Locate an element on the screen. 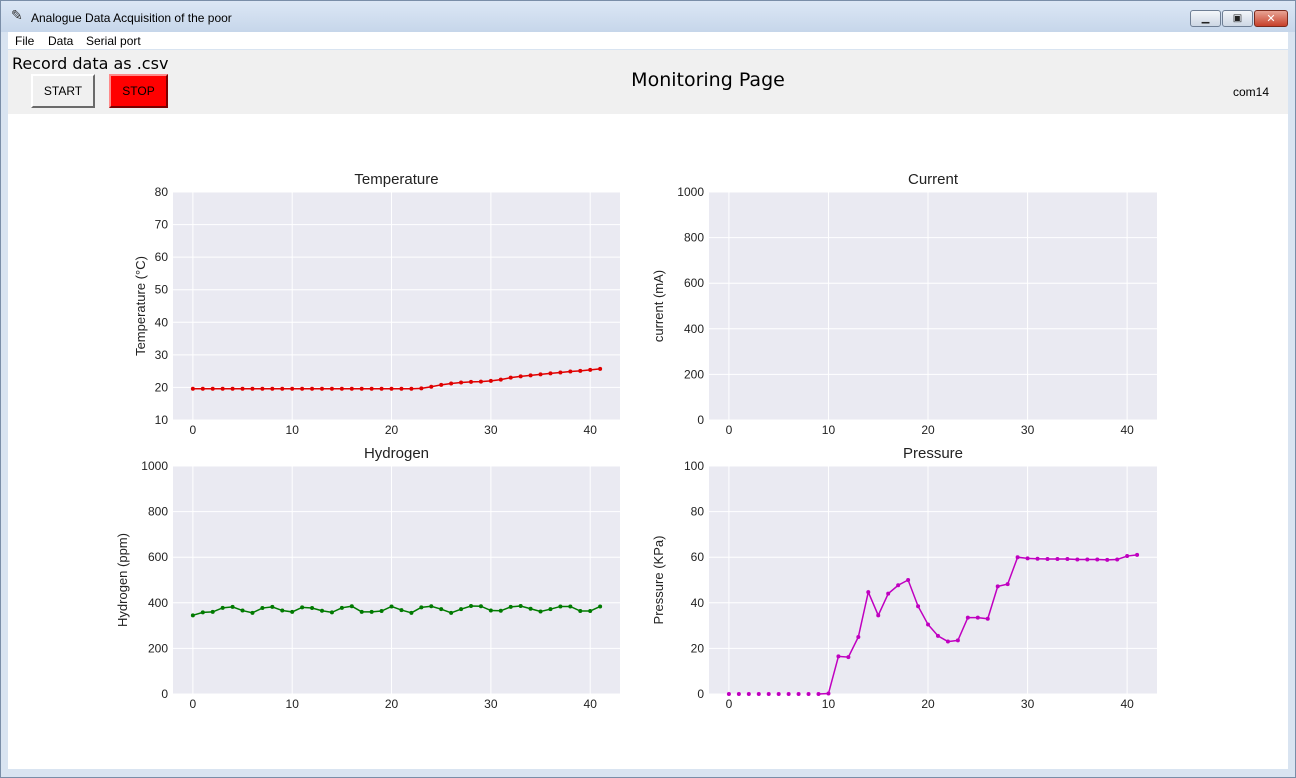  y-tick-label: 800 is located at coordinates (694, 238).